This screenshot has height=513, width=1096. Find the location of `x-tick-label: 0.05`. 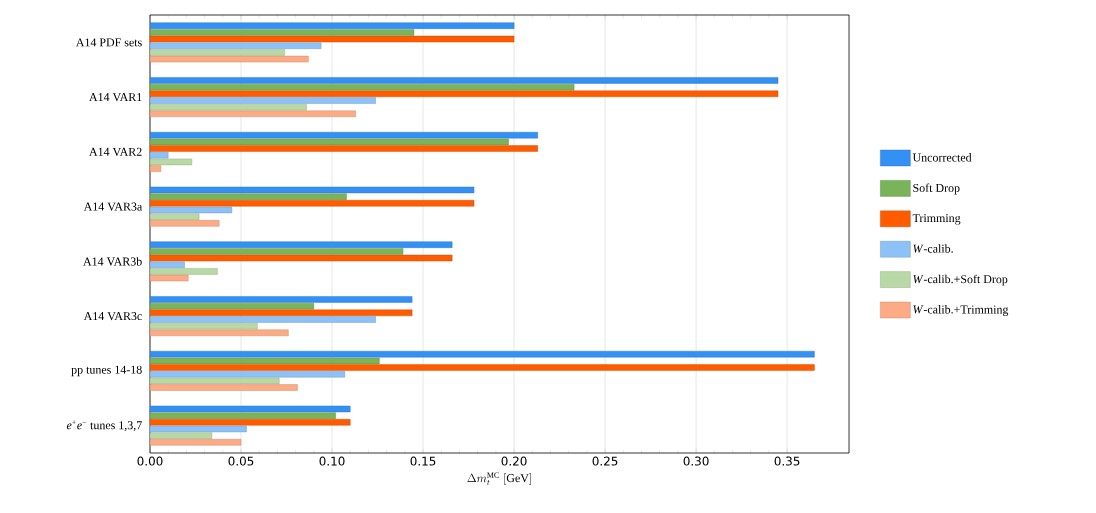

x-tick-label: 0.05 is located at coordinates (241, 461).